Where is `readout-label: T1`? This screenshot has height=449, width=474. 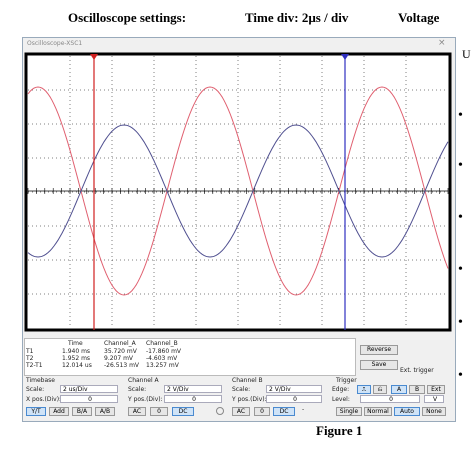 readout-label: T1 is located at coordinates (30, 351).